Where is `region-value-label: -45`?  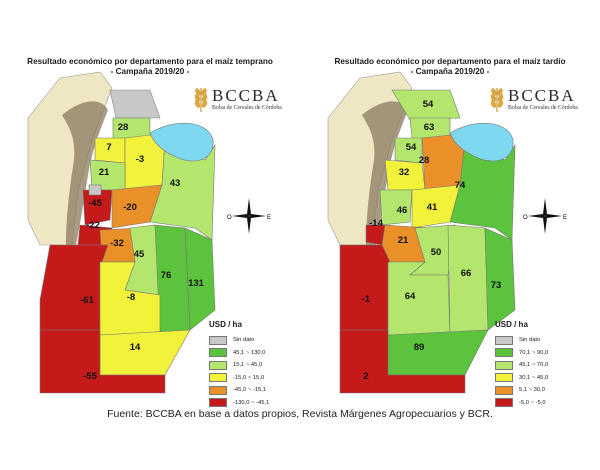
region-value-label: -45 is located at coordinates (95, 203).